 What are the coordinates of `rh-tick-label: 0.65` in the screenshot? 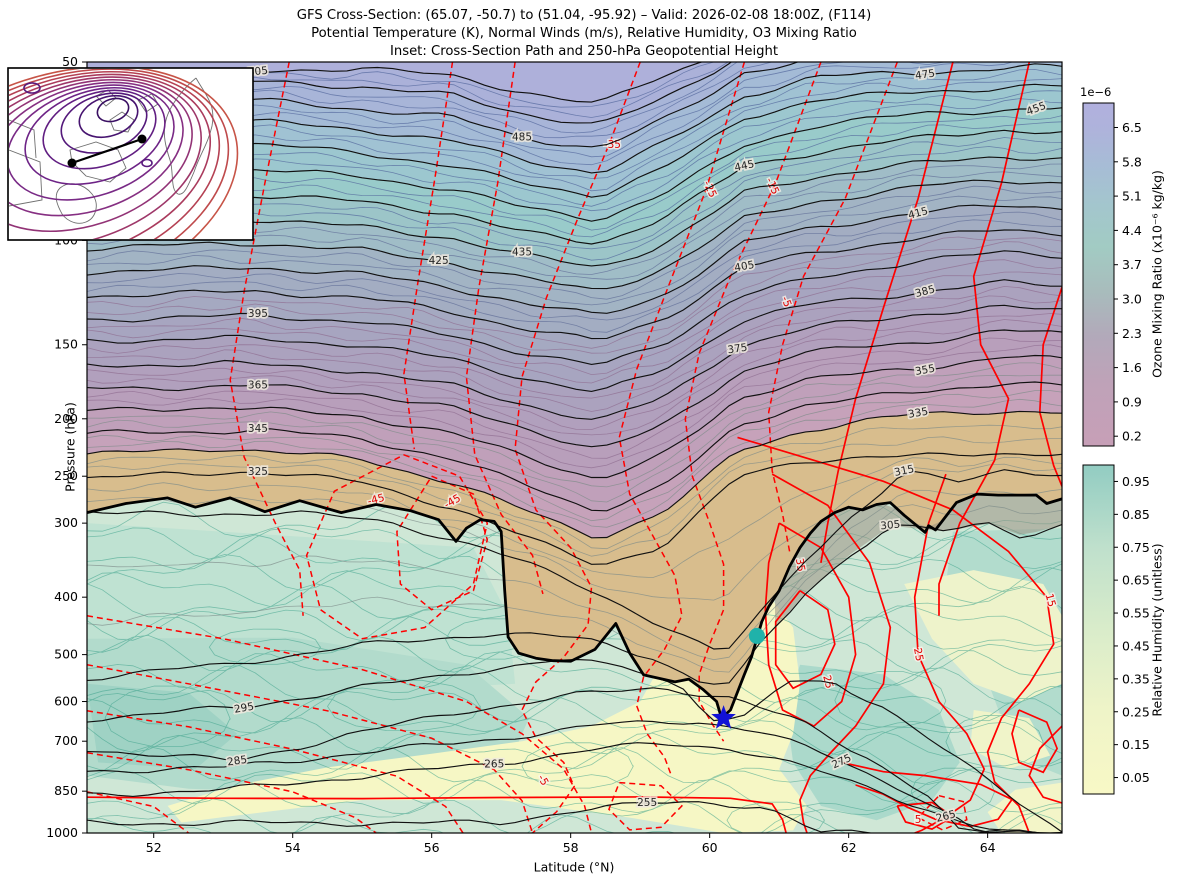 It's located at (1136, 580).